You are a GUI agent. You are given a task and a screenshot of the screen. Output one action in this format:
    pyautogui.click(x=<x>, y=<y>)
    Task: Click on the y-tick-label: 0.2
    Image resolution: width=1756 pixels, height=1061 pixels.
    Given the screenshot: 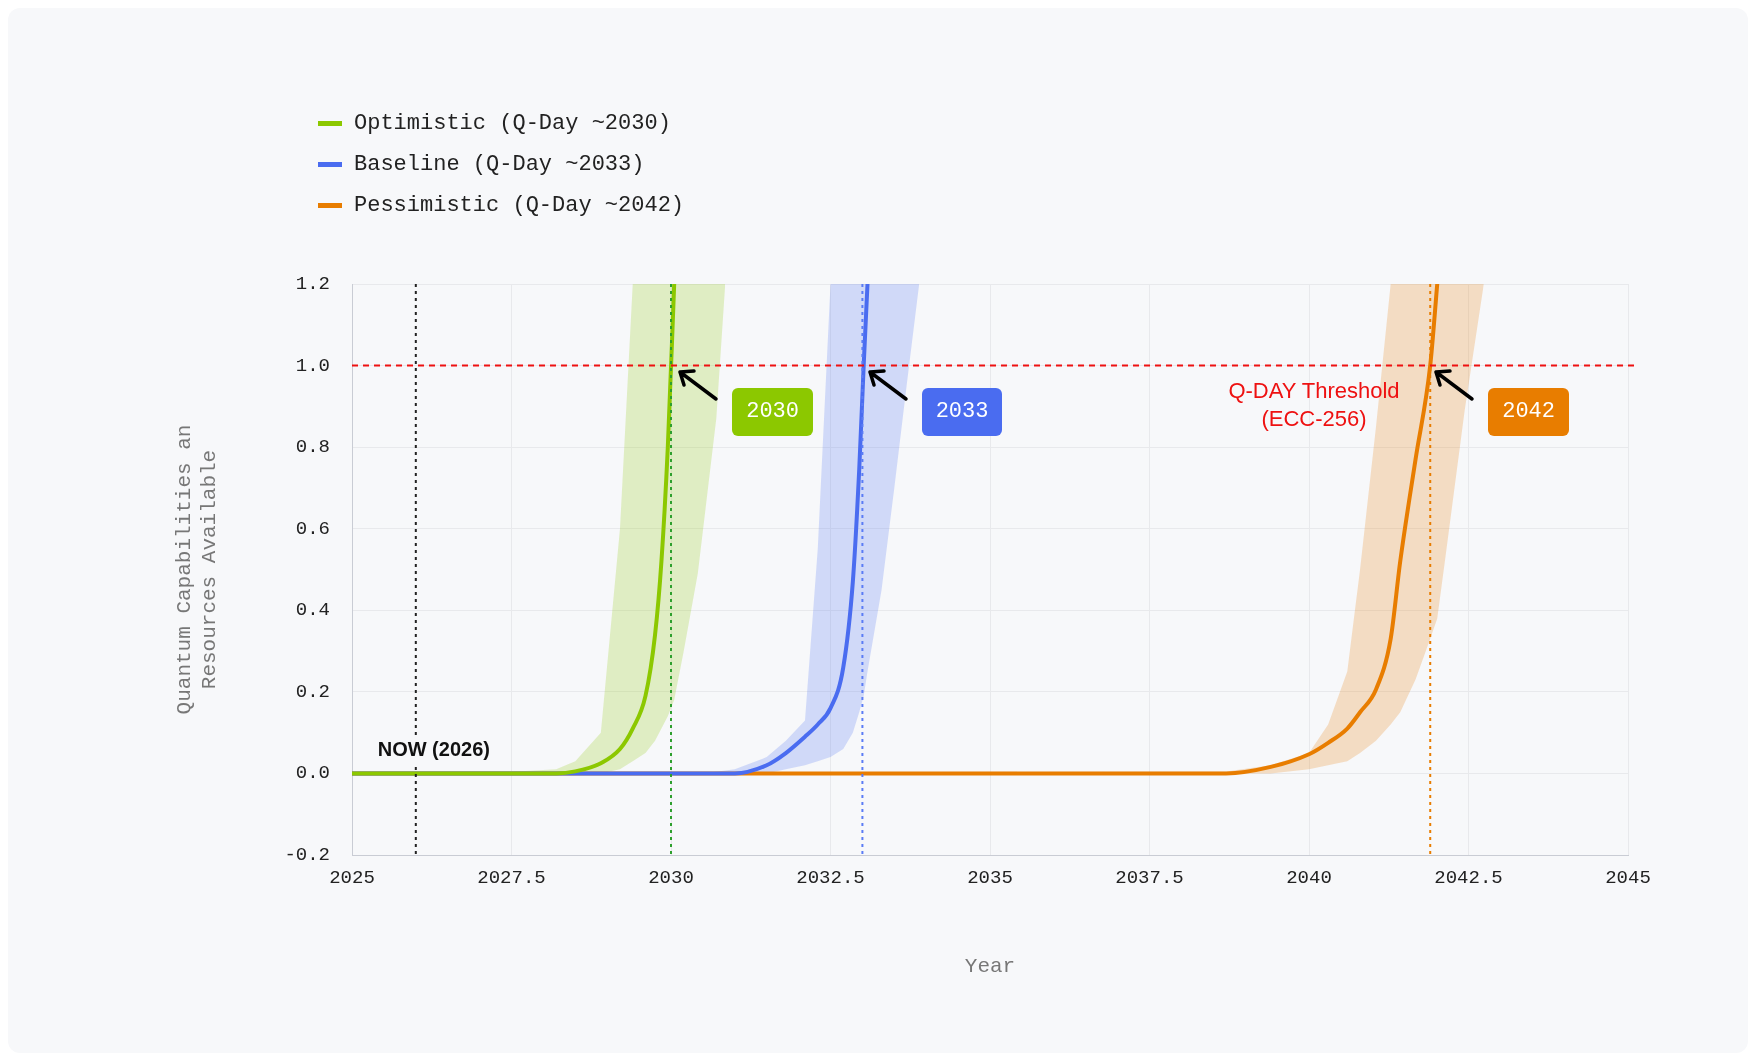 What is the action you would take?
    pyautogui.click(x=313, y=691)
    